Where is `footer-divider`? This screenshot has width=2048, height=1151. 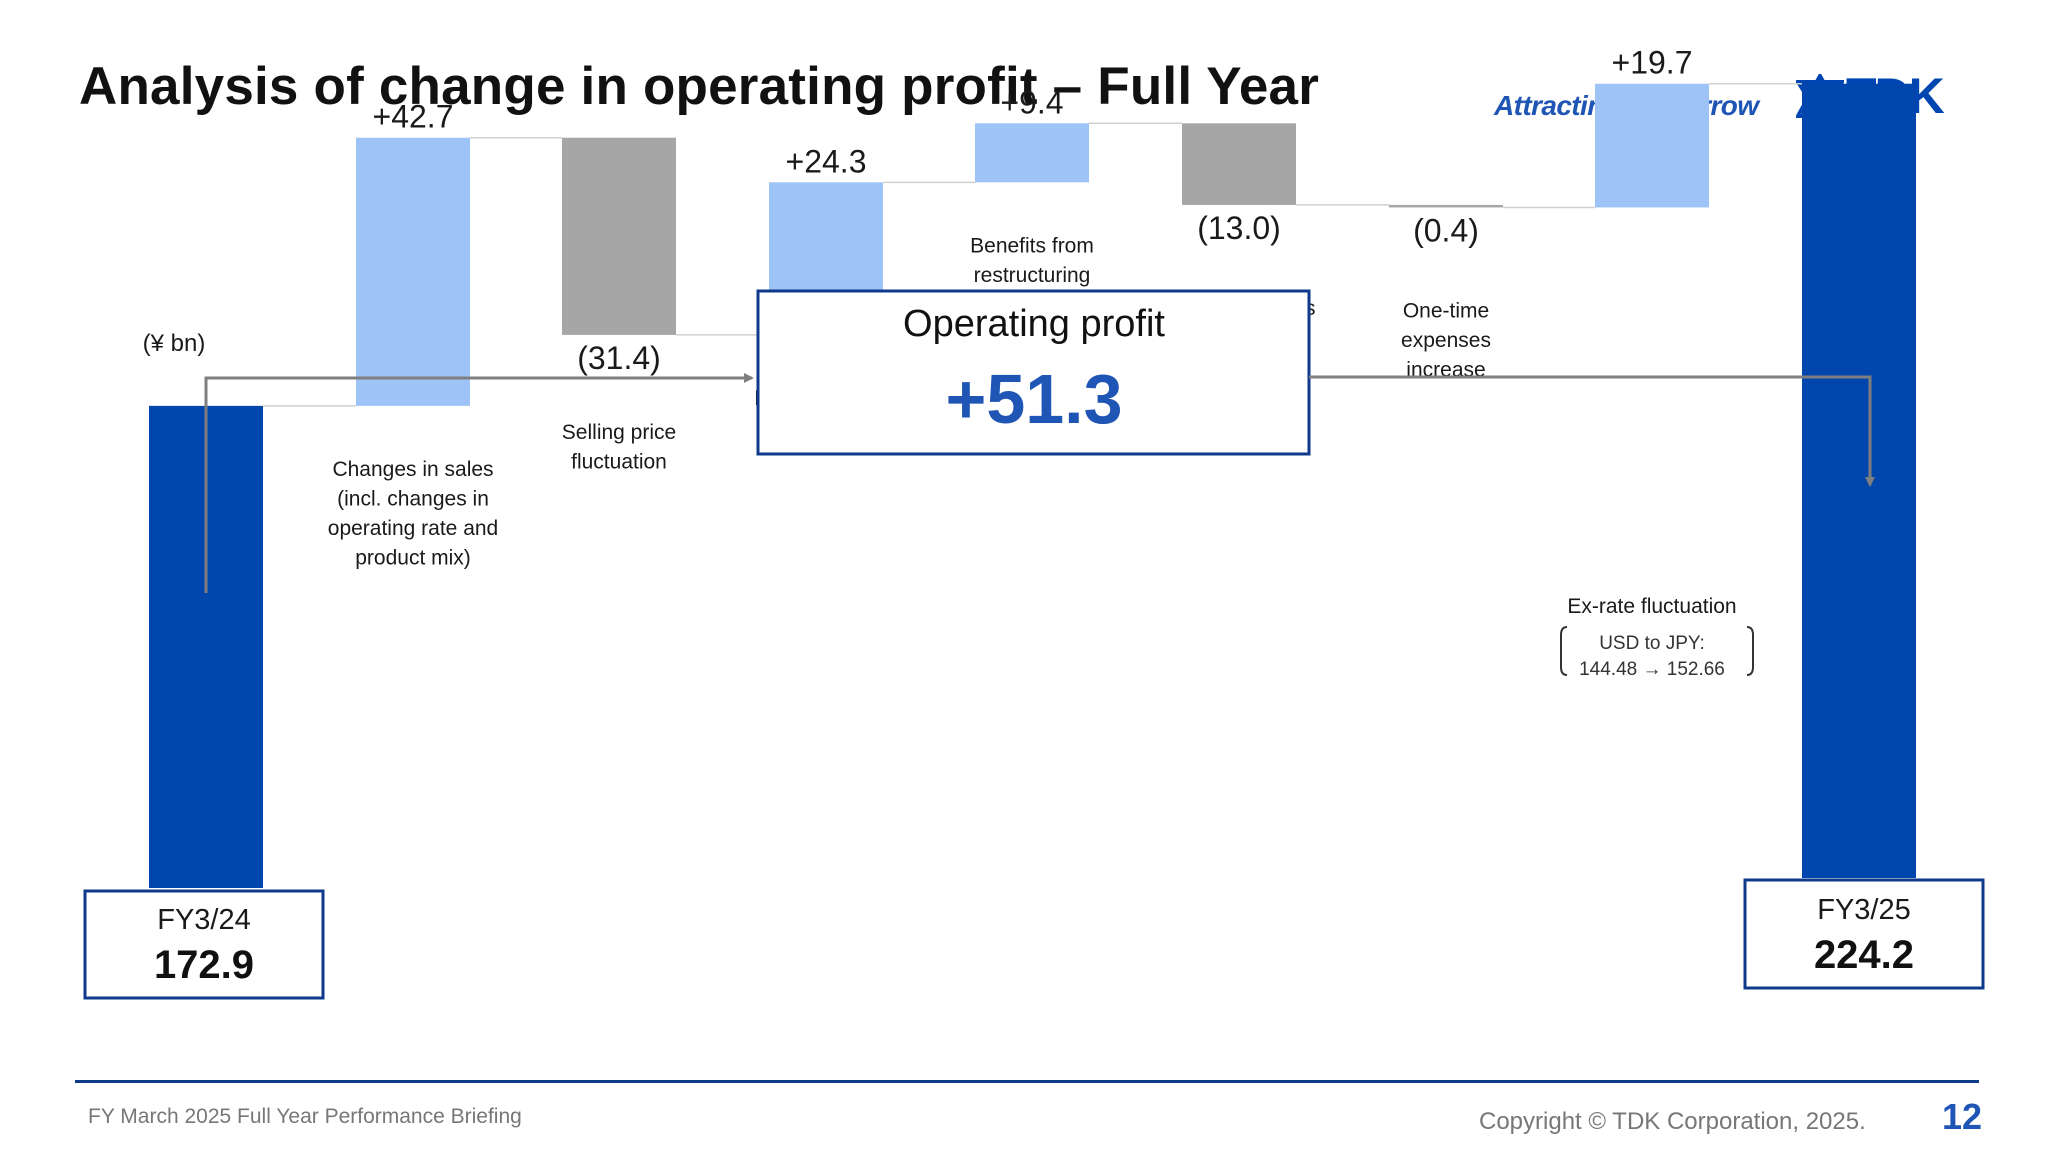
footer-divider is located at coordinates (1027, 1081).